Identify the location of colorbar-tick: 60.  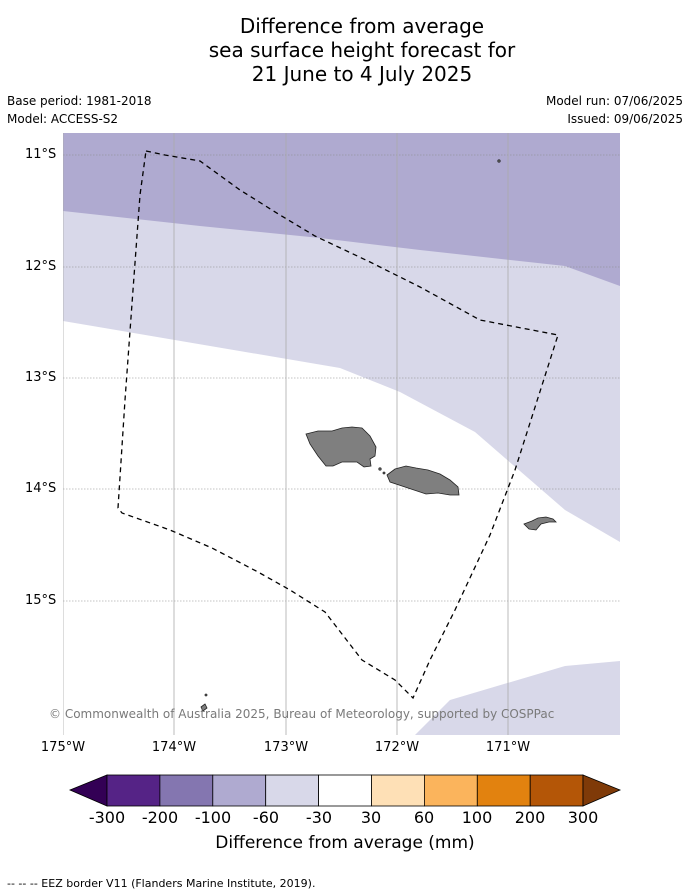
(424, 817).